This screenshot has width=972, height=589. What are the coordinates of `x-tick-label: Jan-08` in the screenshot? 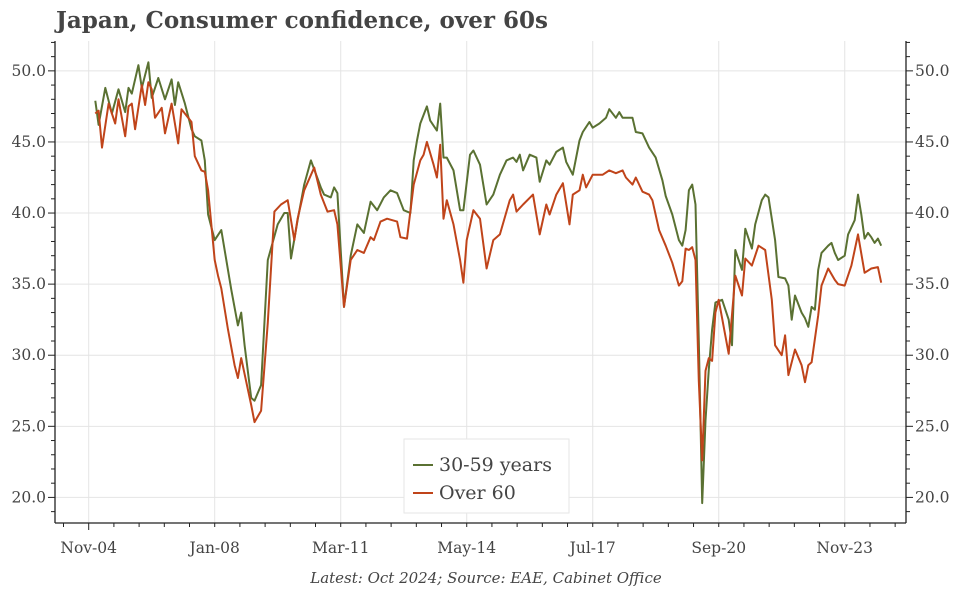 It's located at (214, 548).